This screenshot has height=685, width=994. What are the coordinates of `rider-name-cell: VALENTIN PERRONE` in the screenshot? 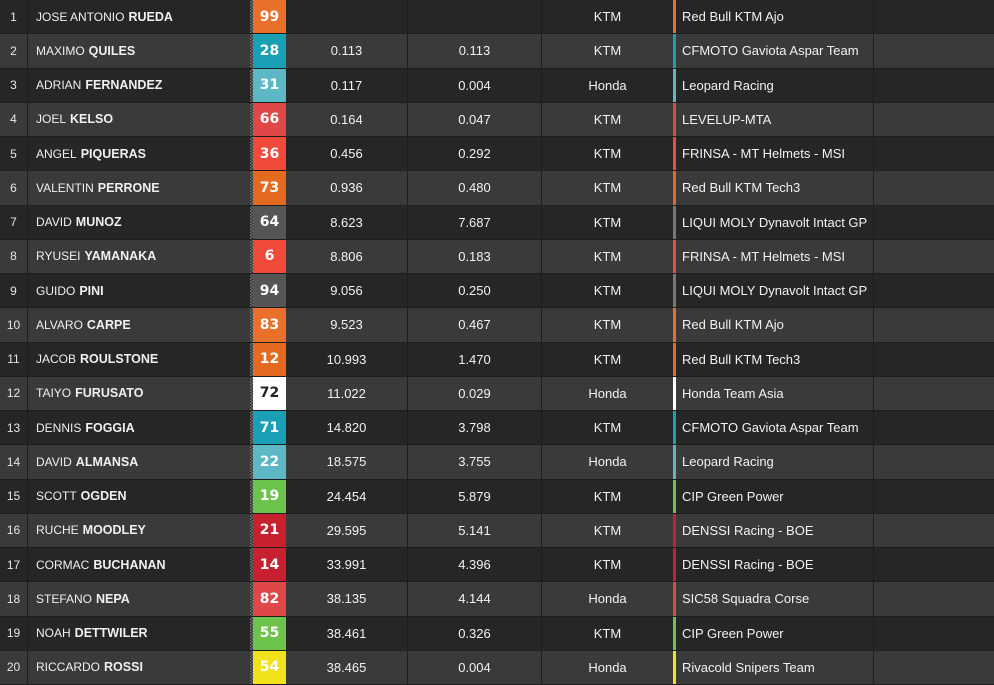 It's located at (139, 187).